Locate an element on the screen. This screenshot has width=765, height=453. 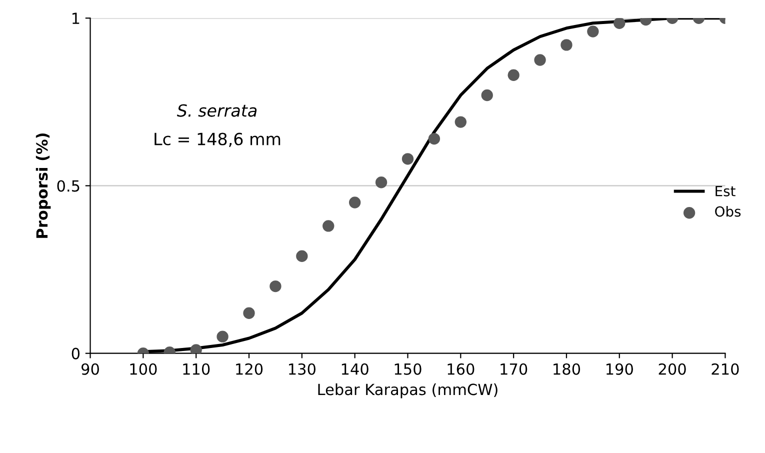
legend-label: Est is located at coordinates (726, 191).